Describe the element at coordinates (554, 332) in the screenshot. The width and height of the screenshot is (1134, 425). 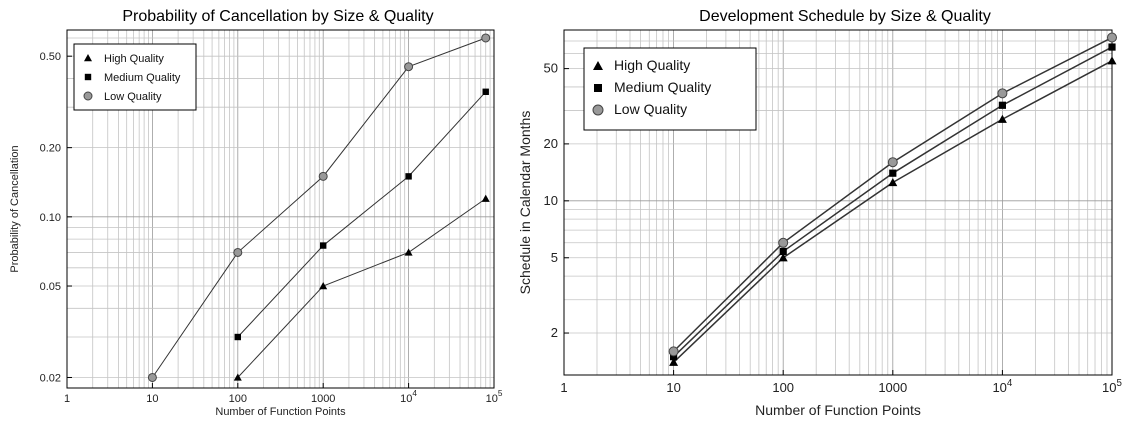
I see `y-tick-label: 2` at that location.